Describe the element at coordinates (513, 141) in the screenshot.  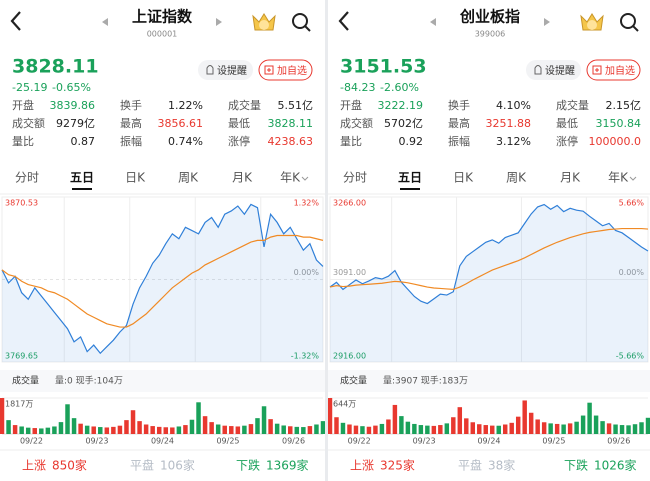
I see `stat-value: 3.12%` at that location.